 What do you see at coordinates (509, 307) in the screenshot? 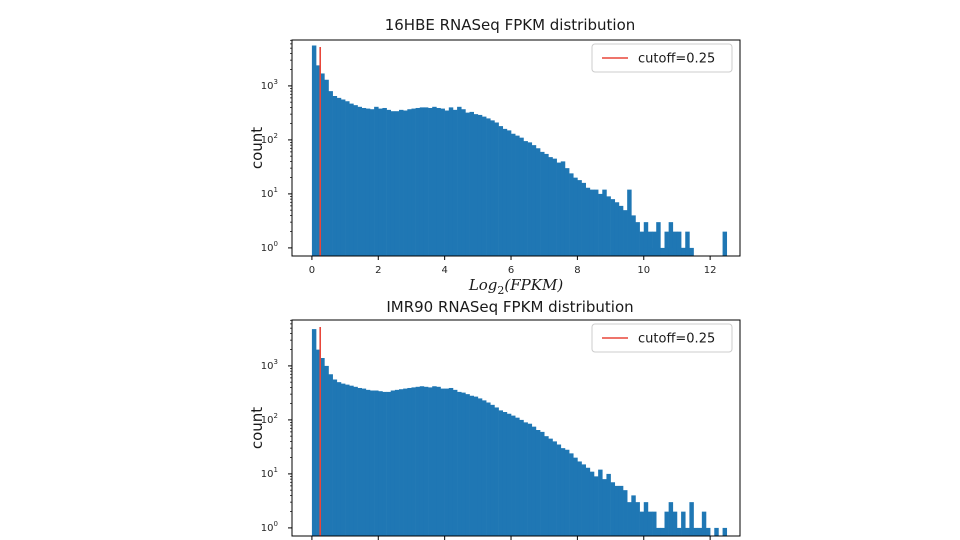
I see `chart-title: IMR90 RNASeq FPKM distribution` at bounding box center [509, 307].